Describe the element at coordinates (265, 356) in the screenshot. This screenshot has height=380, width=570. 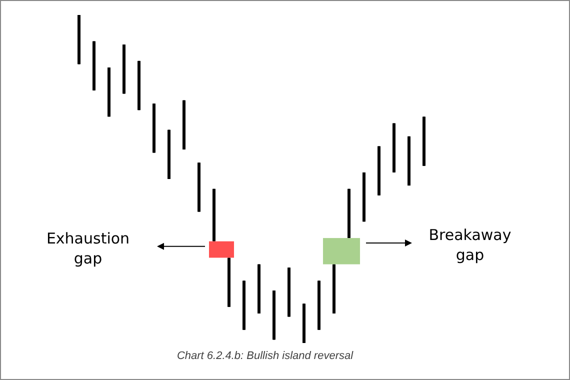
I see `text: Chart 6.2.4.b: Bullish island reversal` at that location.